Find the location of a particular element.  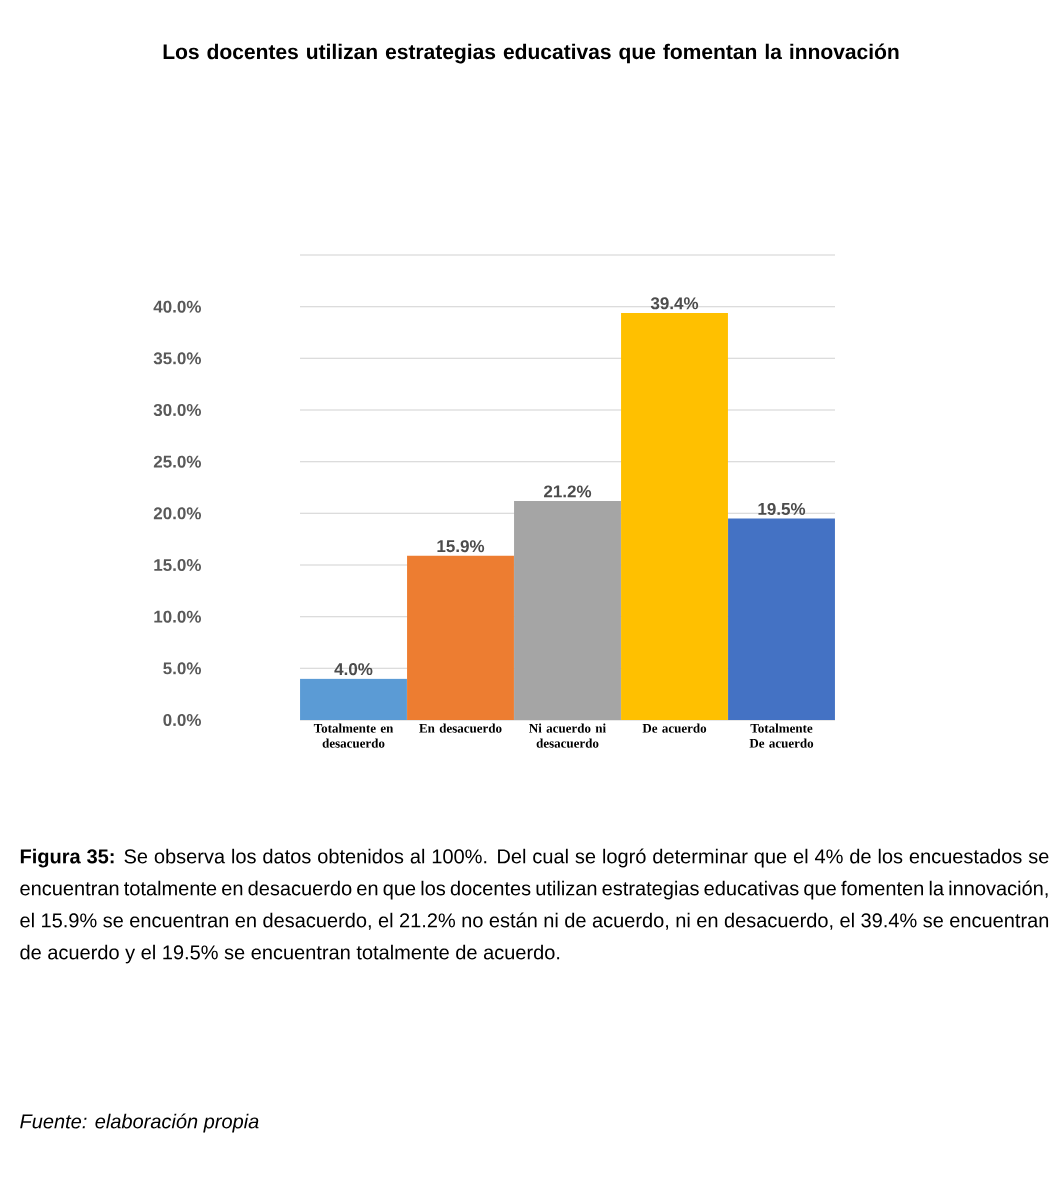

data-label: 4.0% is located at coordinates (353, 669).